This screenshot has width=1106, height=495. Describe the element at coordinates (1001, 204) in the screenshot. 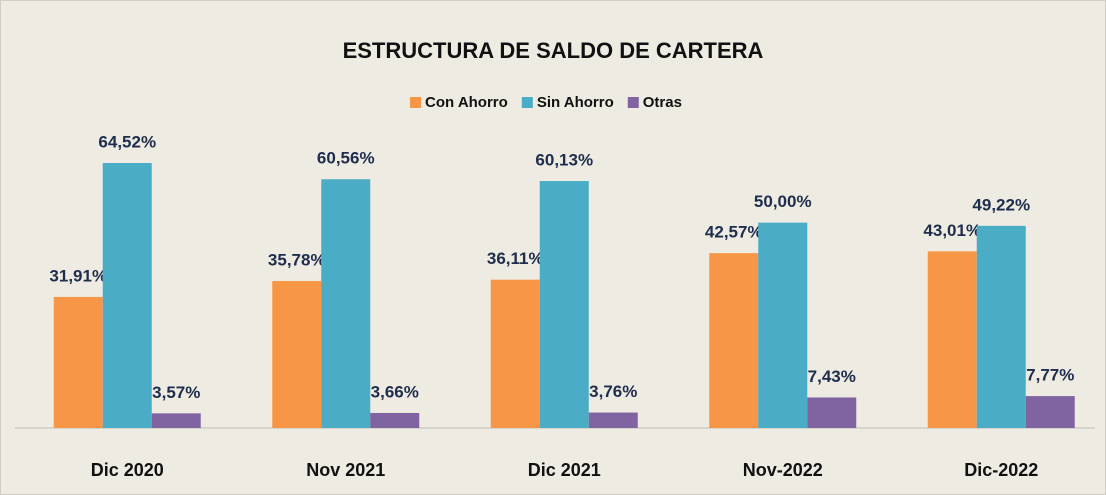

I see `data-label: 49,22%` at that location.